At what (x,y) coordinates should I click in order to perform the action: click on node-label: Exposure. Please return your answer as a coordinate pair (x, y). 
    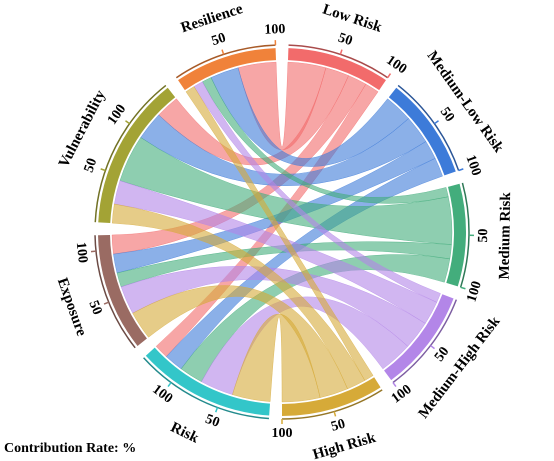
    Looking at the image, I should click on (72, 307).